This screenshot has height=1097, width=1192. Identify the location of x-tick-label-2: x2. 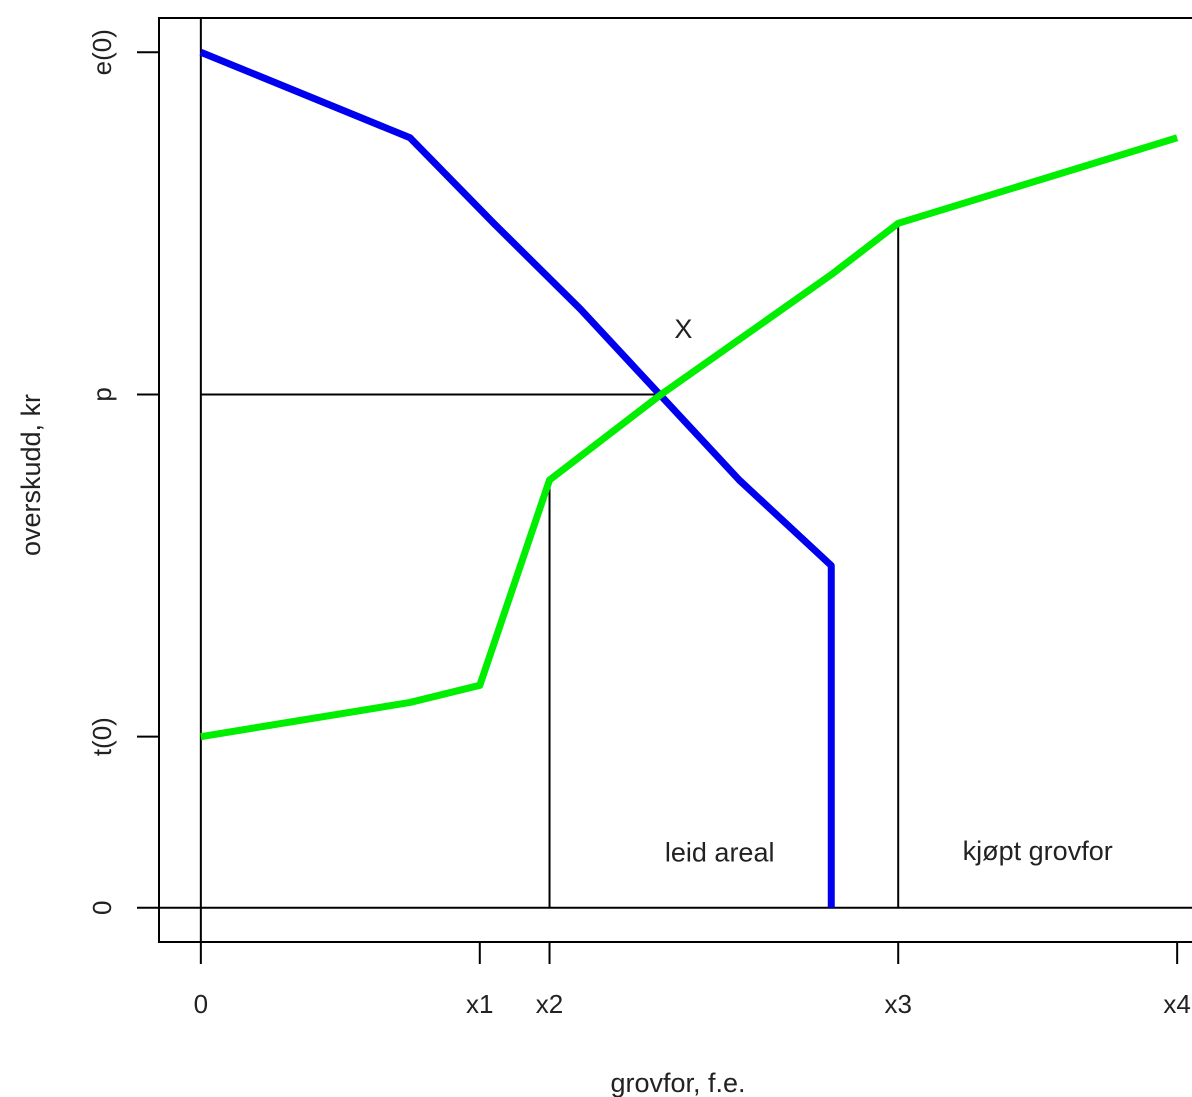
(549, 1004).